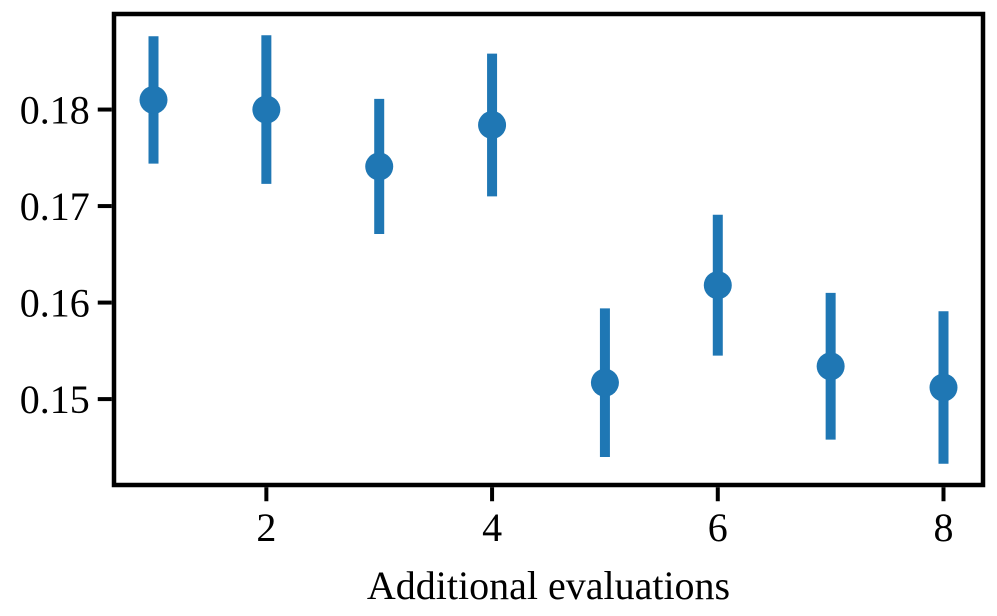 This screenshot has height=616, width=997. What do you see at coordinates (55, 206) in the screenshot?
I see `y-tick-label: 0.17` at bounding box center [55, 206].